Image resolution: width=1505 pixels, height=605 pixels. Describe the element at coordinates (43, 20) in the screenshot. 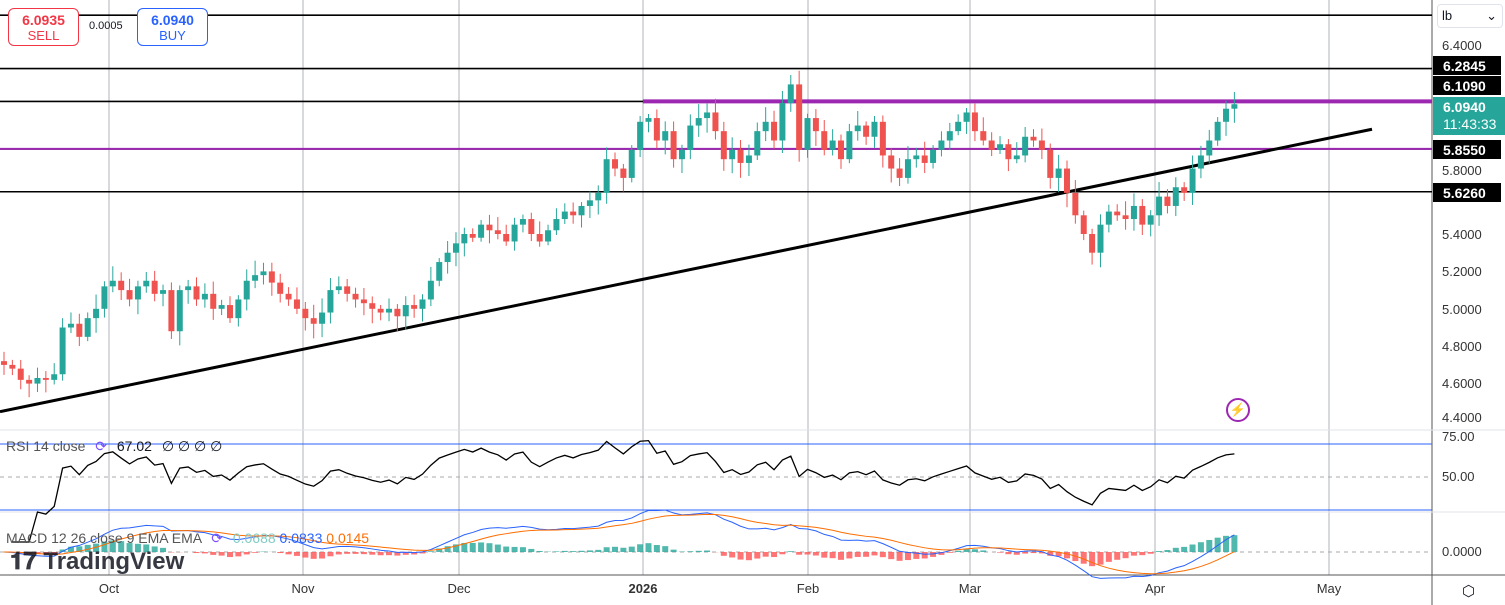

I see `sell-price: 6.0935` at that location.